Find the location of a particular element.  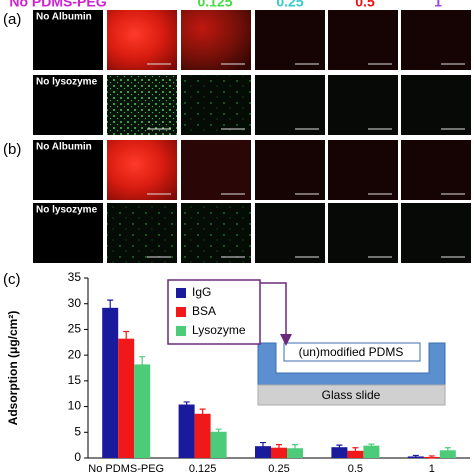

column-header: 1 is located at coordinates (438, 5).